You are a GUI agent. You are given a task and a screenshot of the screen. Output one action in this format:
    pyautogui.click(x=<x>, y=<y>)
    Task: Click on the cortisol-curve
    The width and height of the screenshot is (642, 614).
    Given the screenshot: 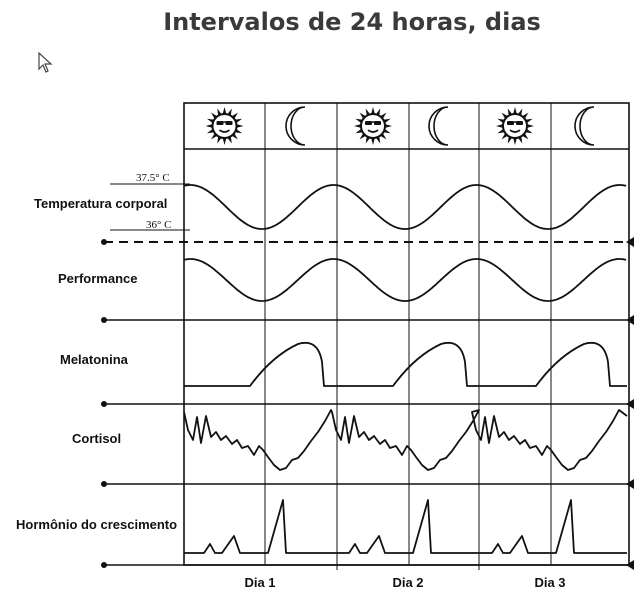 What is the action you would take?
    pyautogui.click(x=405, y=440)
    